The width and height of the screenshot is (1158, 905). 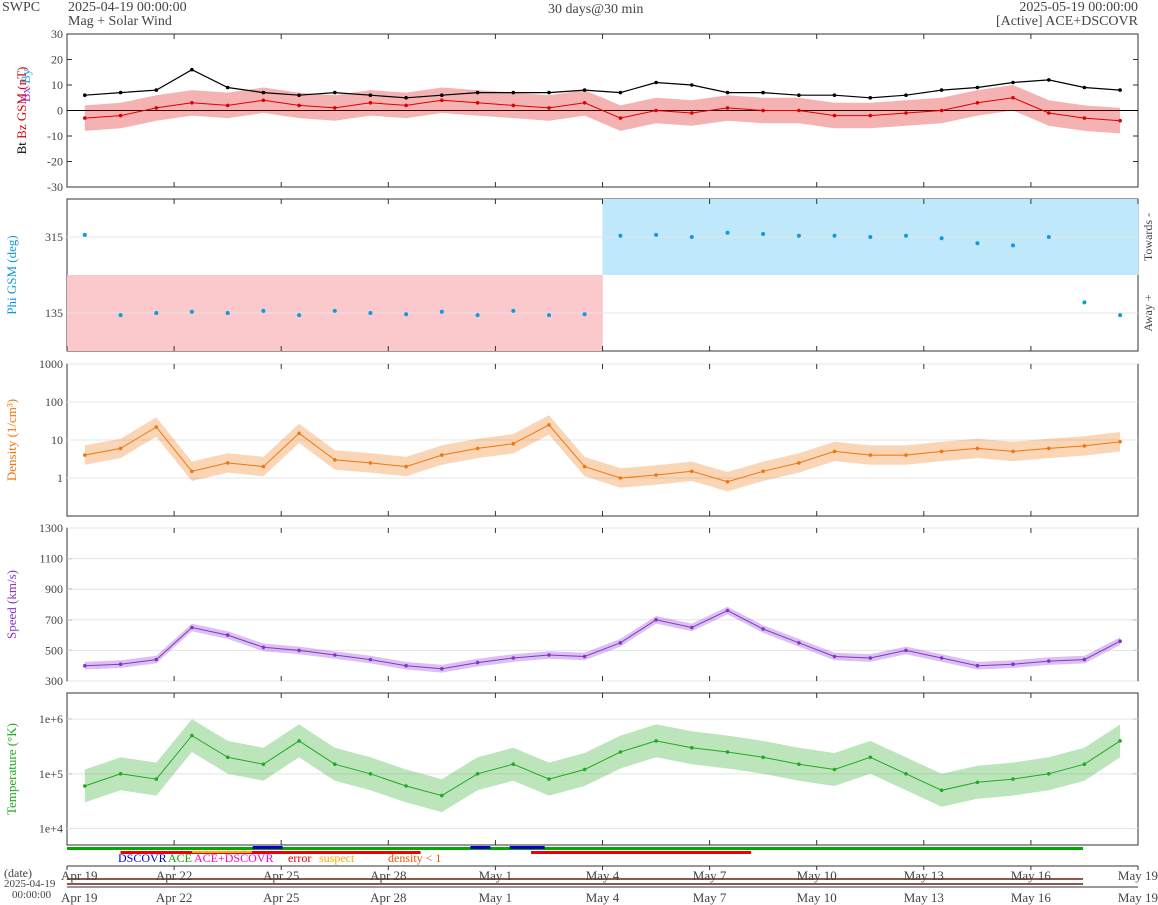 I want to click on bt-line, so click(x=602, y=84).